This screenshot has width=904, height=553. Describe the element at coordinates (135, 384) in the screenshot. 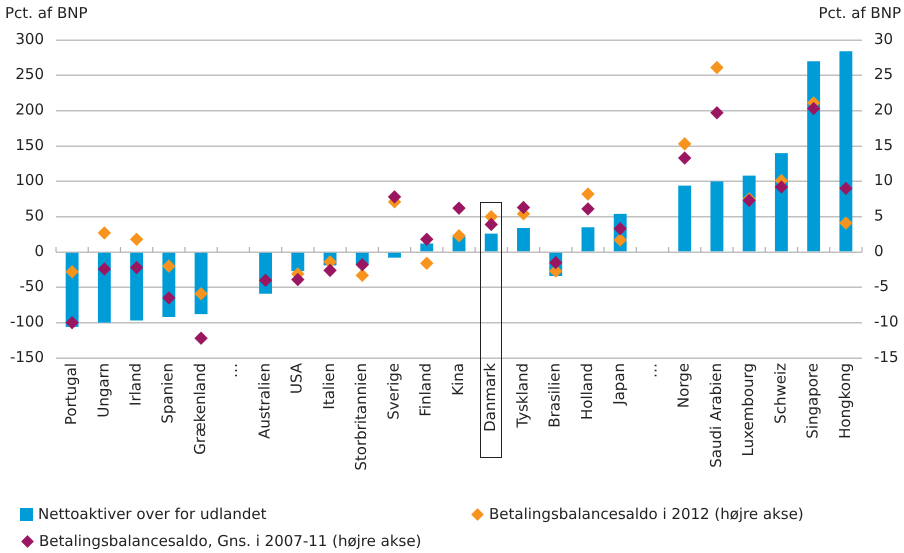

I see `x-tick-label: Irland` at that location.